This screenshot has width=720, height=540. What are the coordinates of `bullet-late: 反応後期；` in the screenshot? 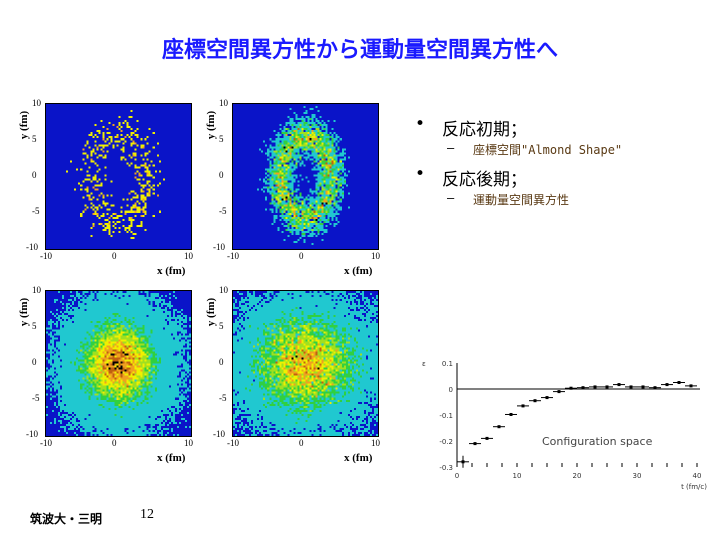 It's located at (518, 177).